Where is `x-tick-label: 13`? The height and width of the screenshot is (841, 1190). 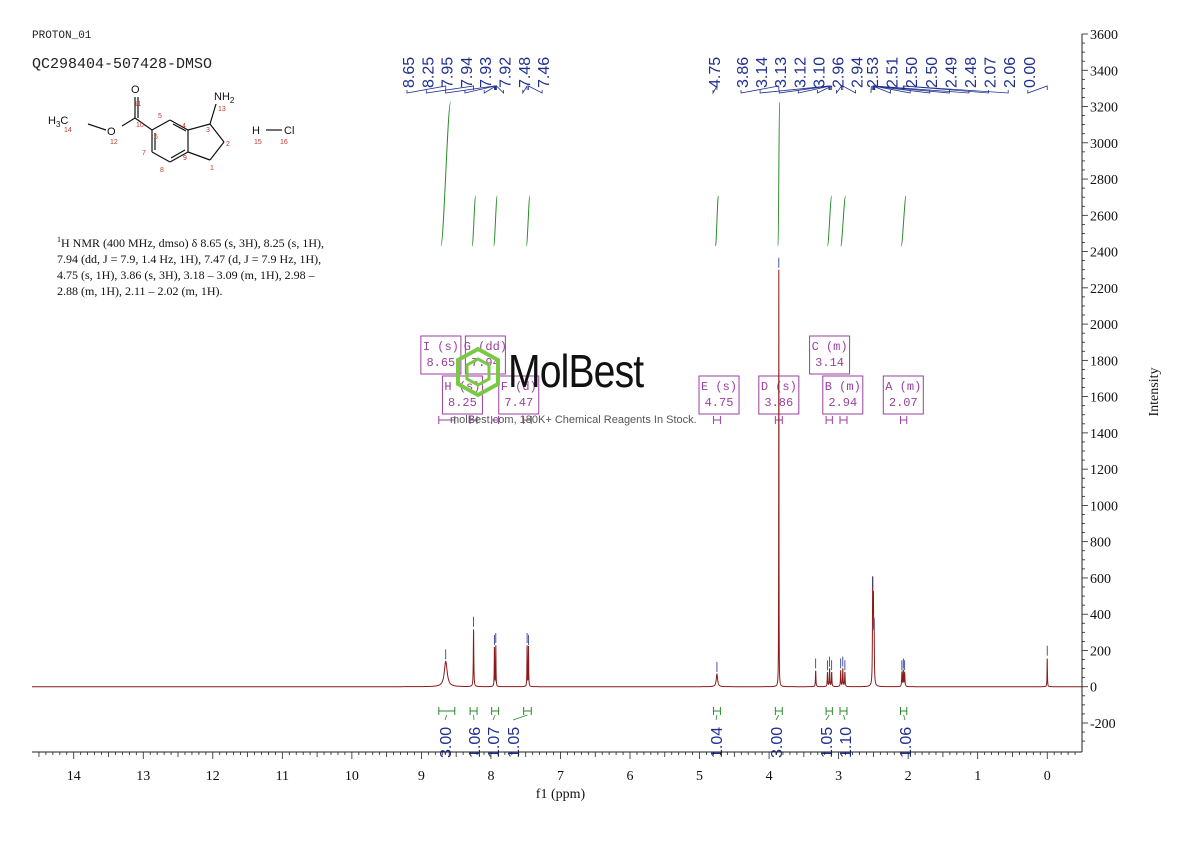
x-tick-label: 13 is located at coordinates (143, 776).